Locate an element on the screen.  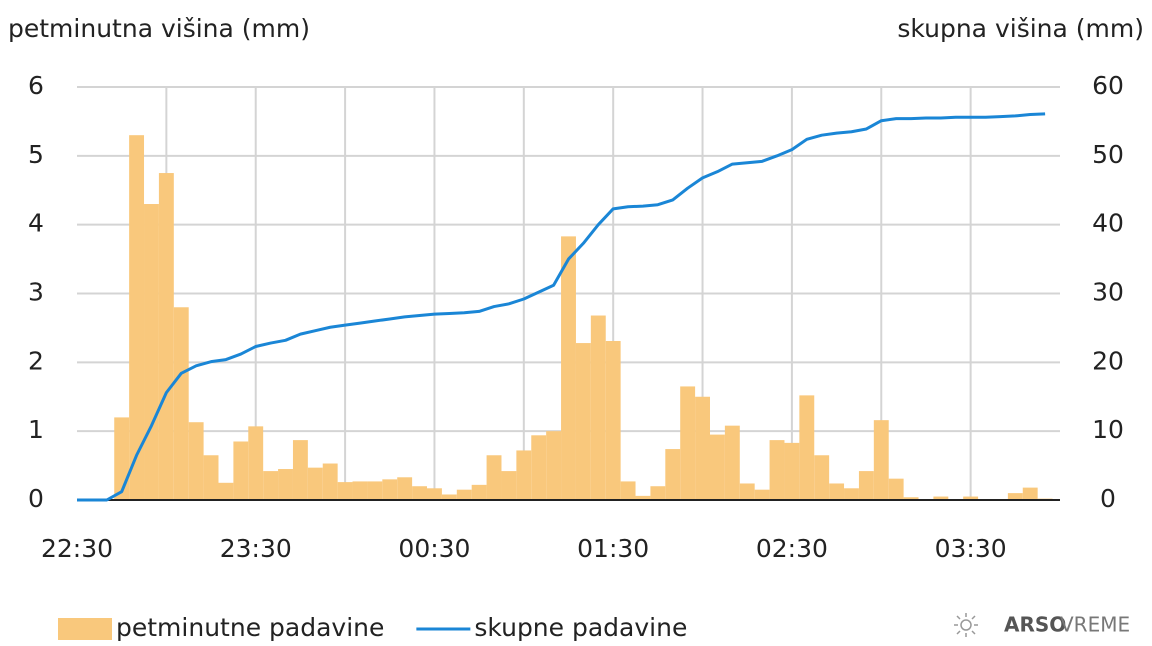
y-tick-label: 6 is located at coordinates (36, 85).